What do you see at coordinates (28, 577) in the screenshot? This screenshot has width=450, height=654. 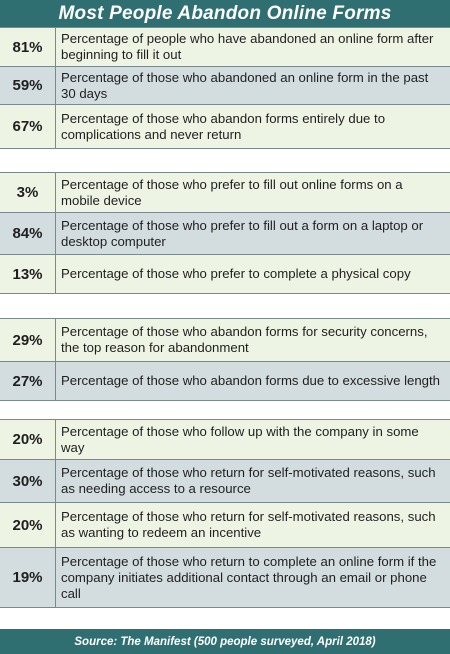 I see `percentage-value: 19%` at bounding box center [28, 577].